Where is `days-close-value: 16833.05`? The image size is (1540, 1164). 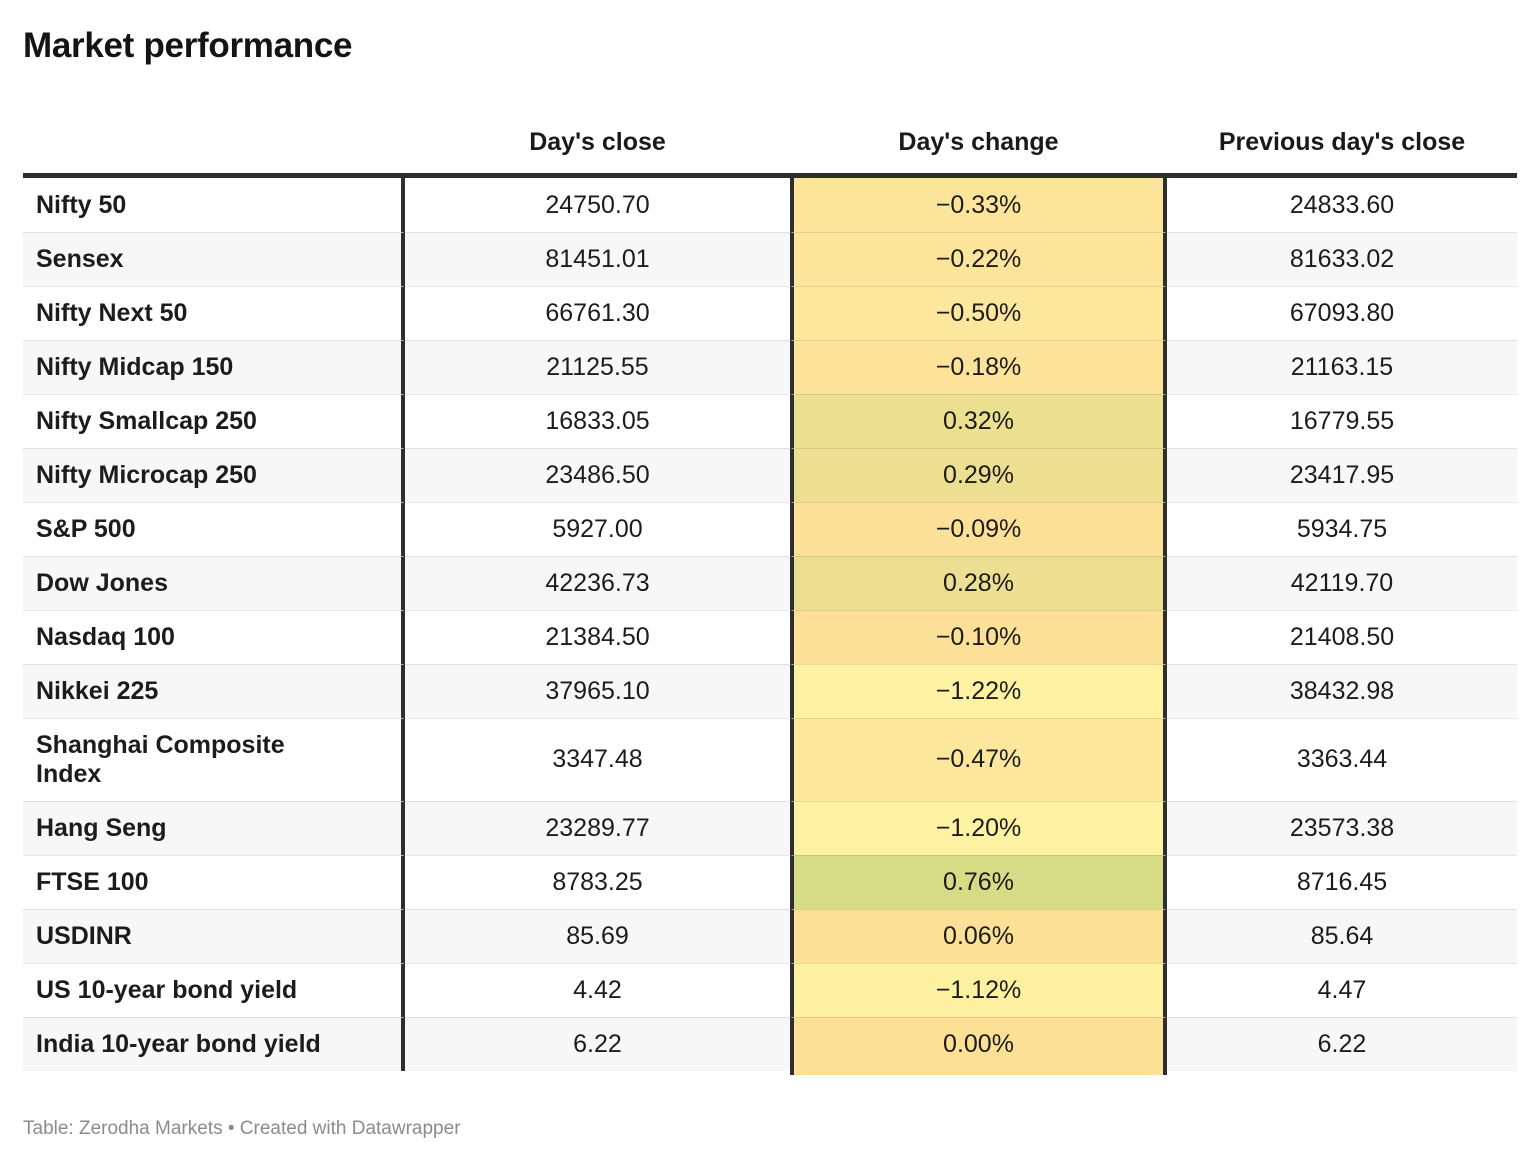 days-close-value: 16833.05 is located at coordinates (597, 421).